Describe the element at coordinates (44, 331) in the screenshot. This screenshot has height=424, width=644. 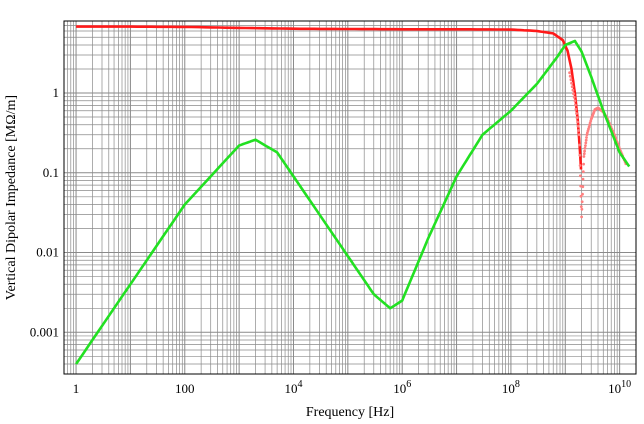
I see `y-tick-label: 0.001` at that location.